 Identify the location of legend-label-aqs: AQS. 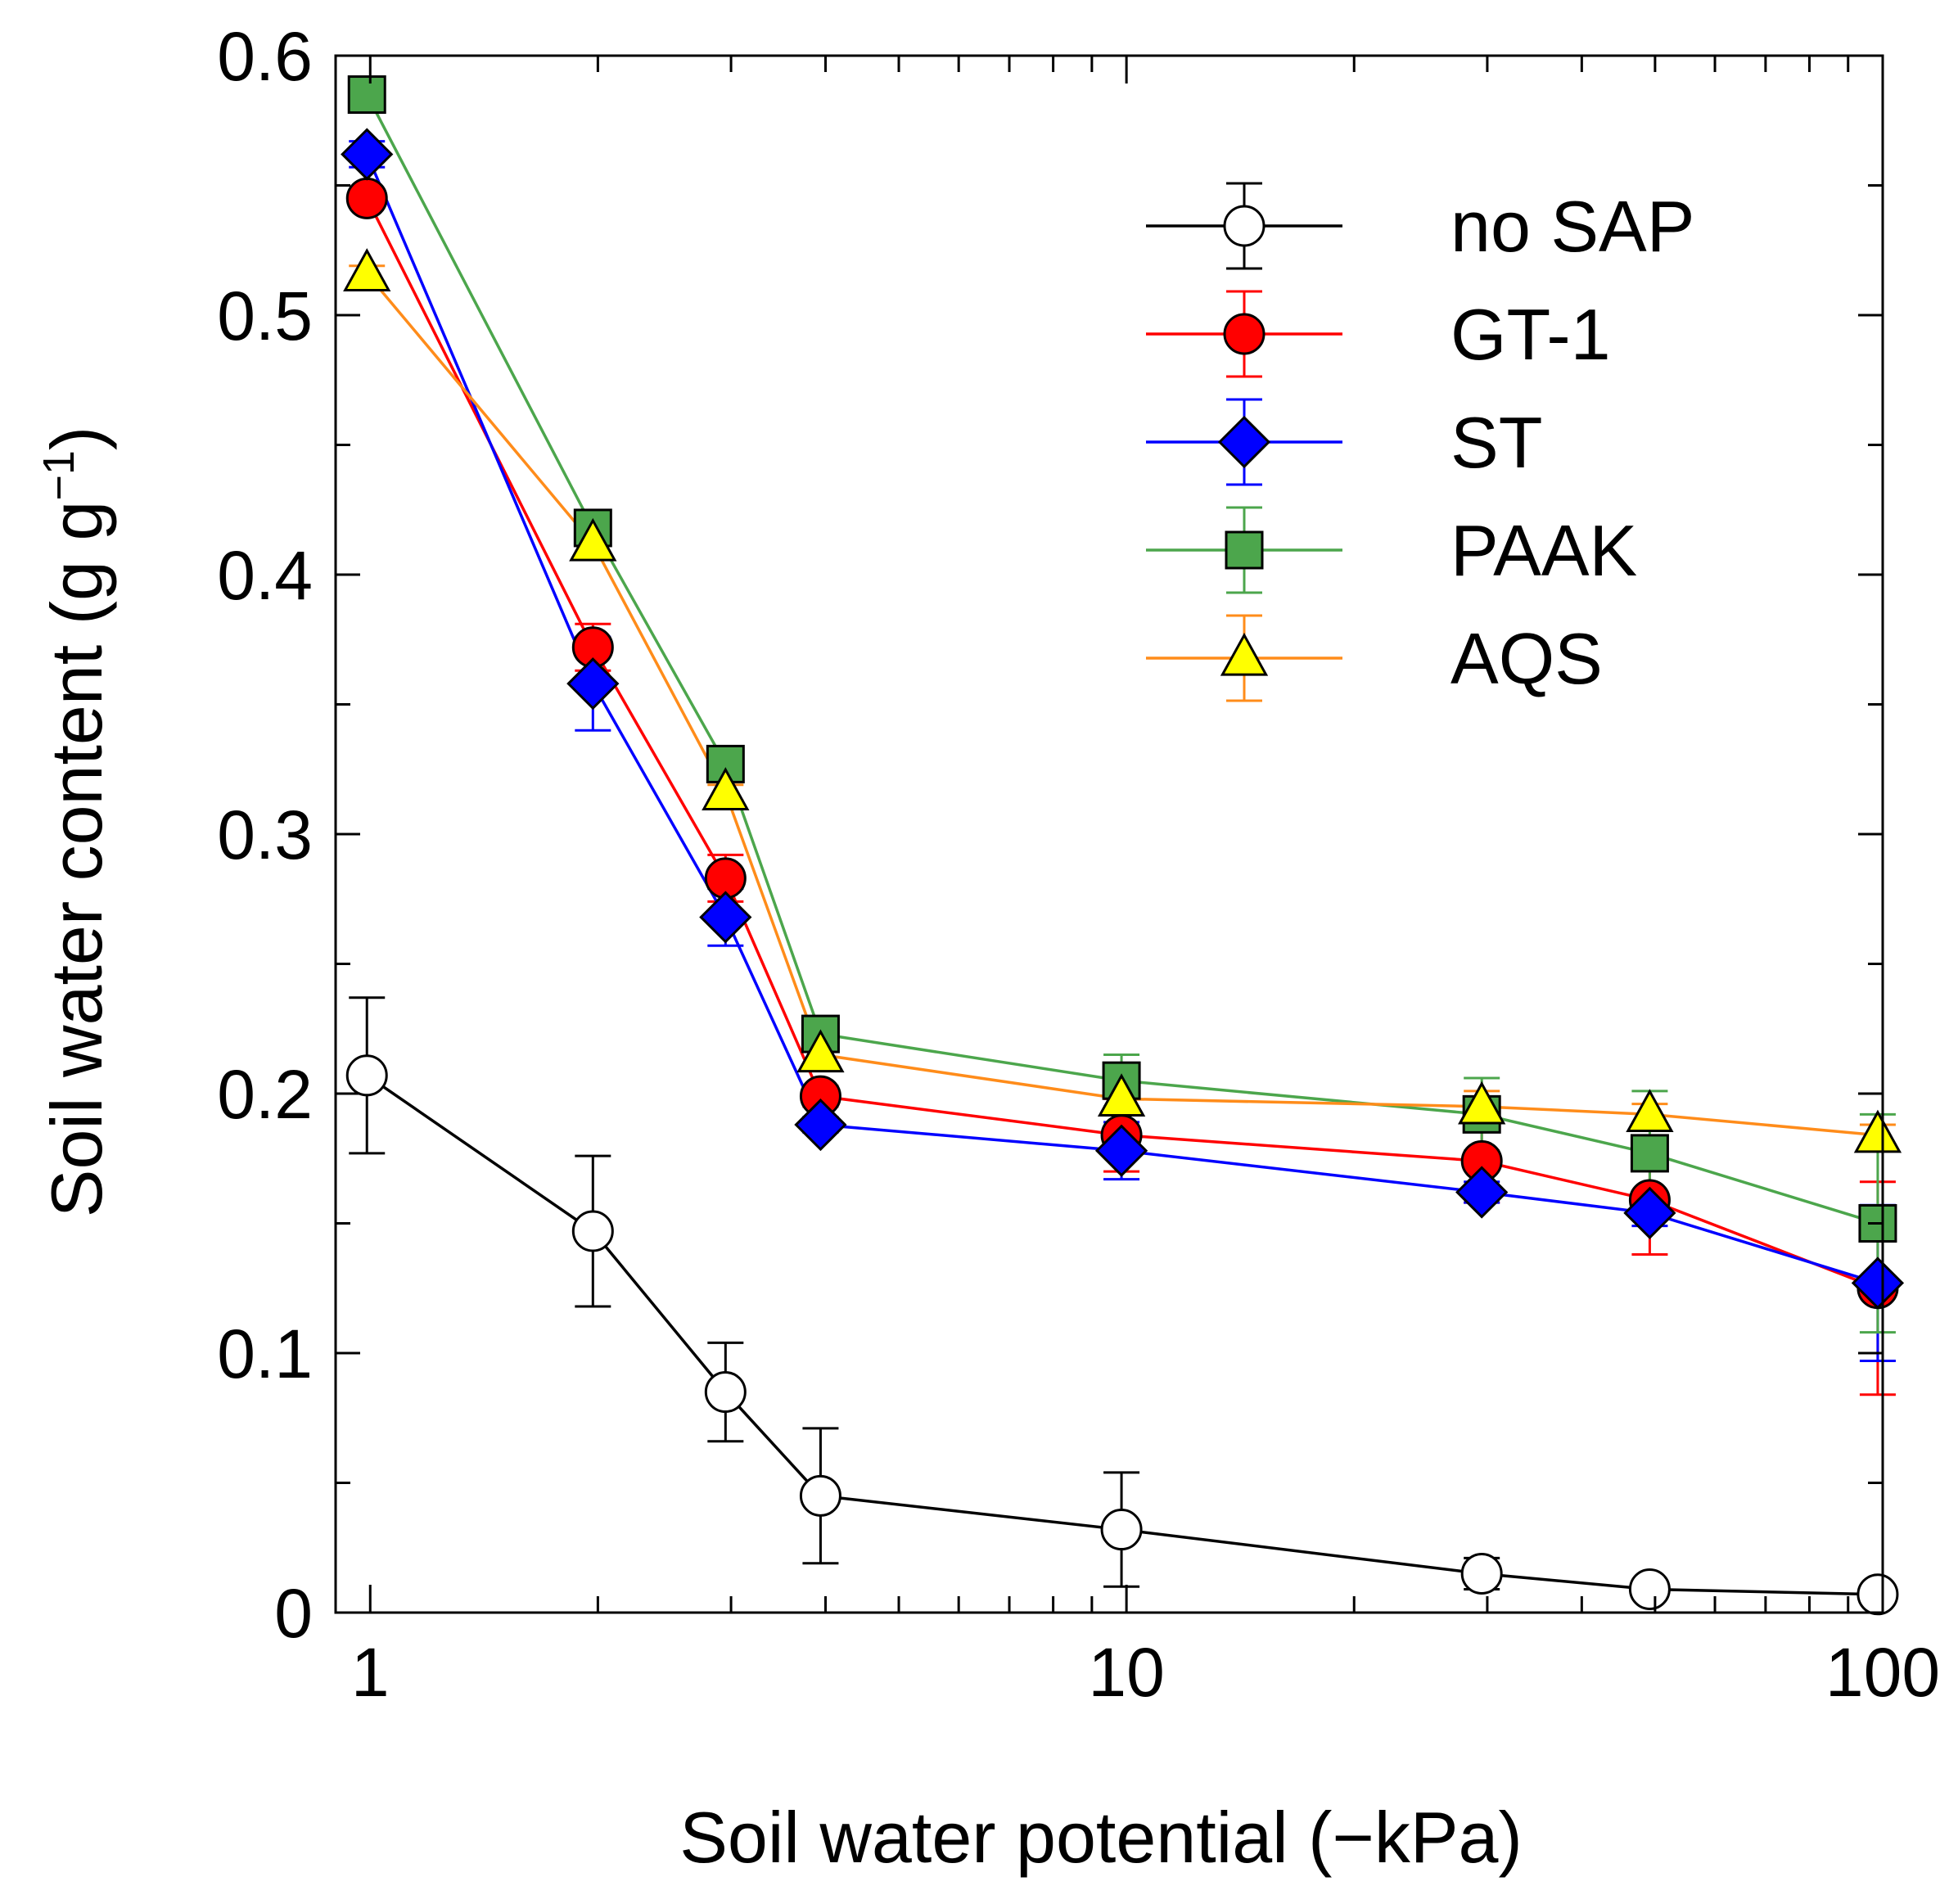
(1527, 659).